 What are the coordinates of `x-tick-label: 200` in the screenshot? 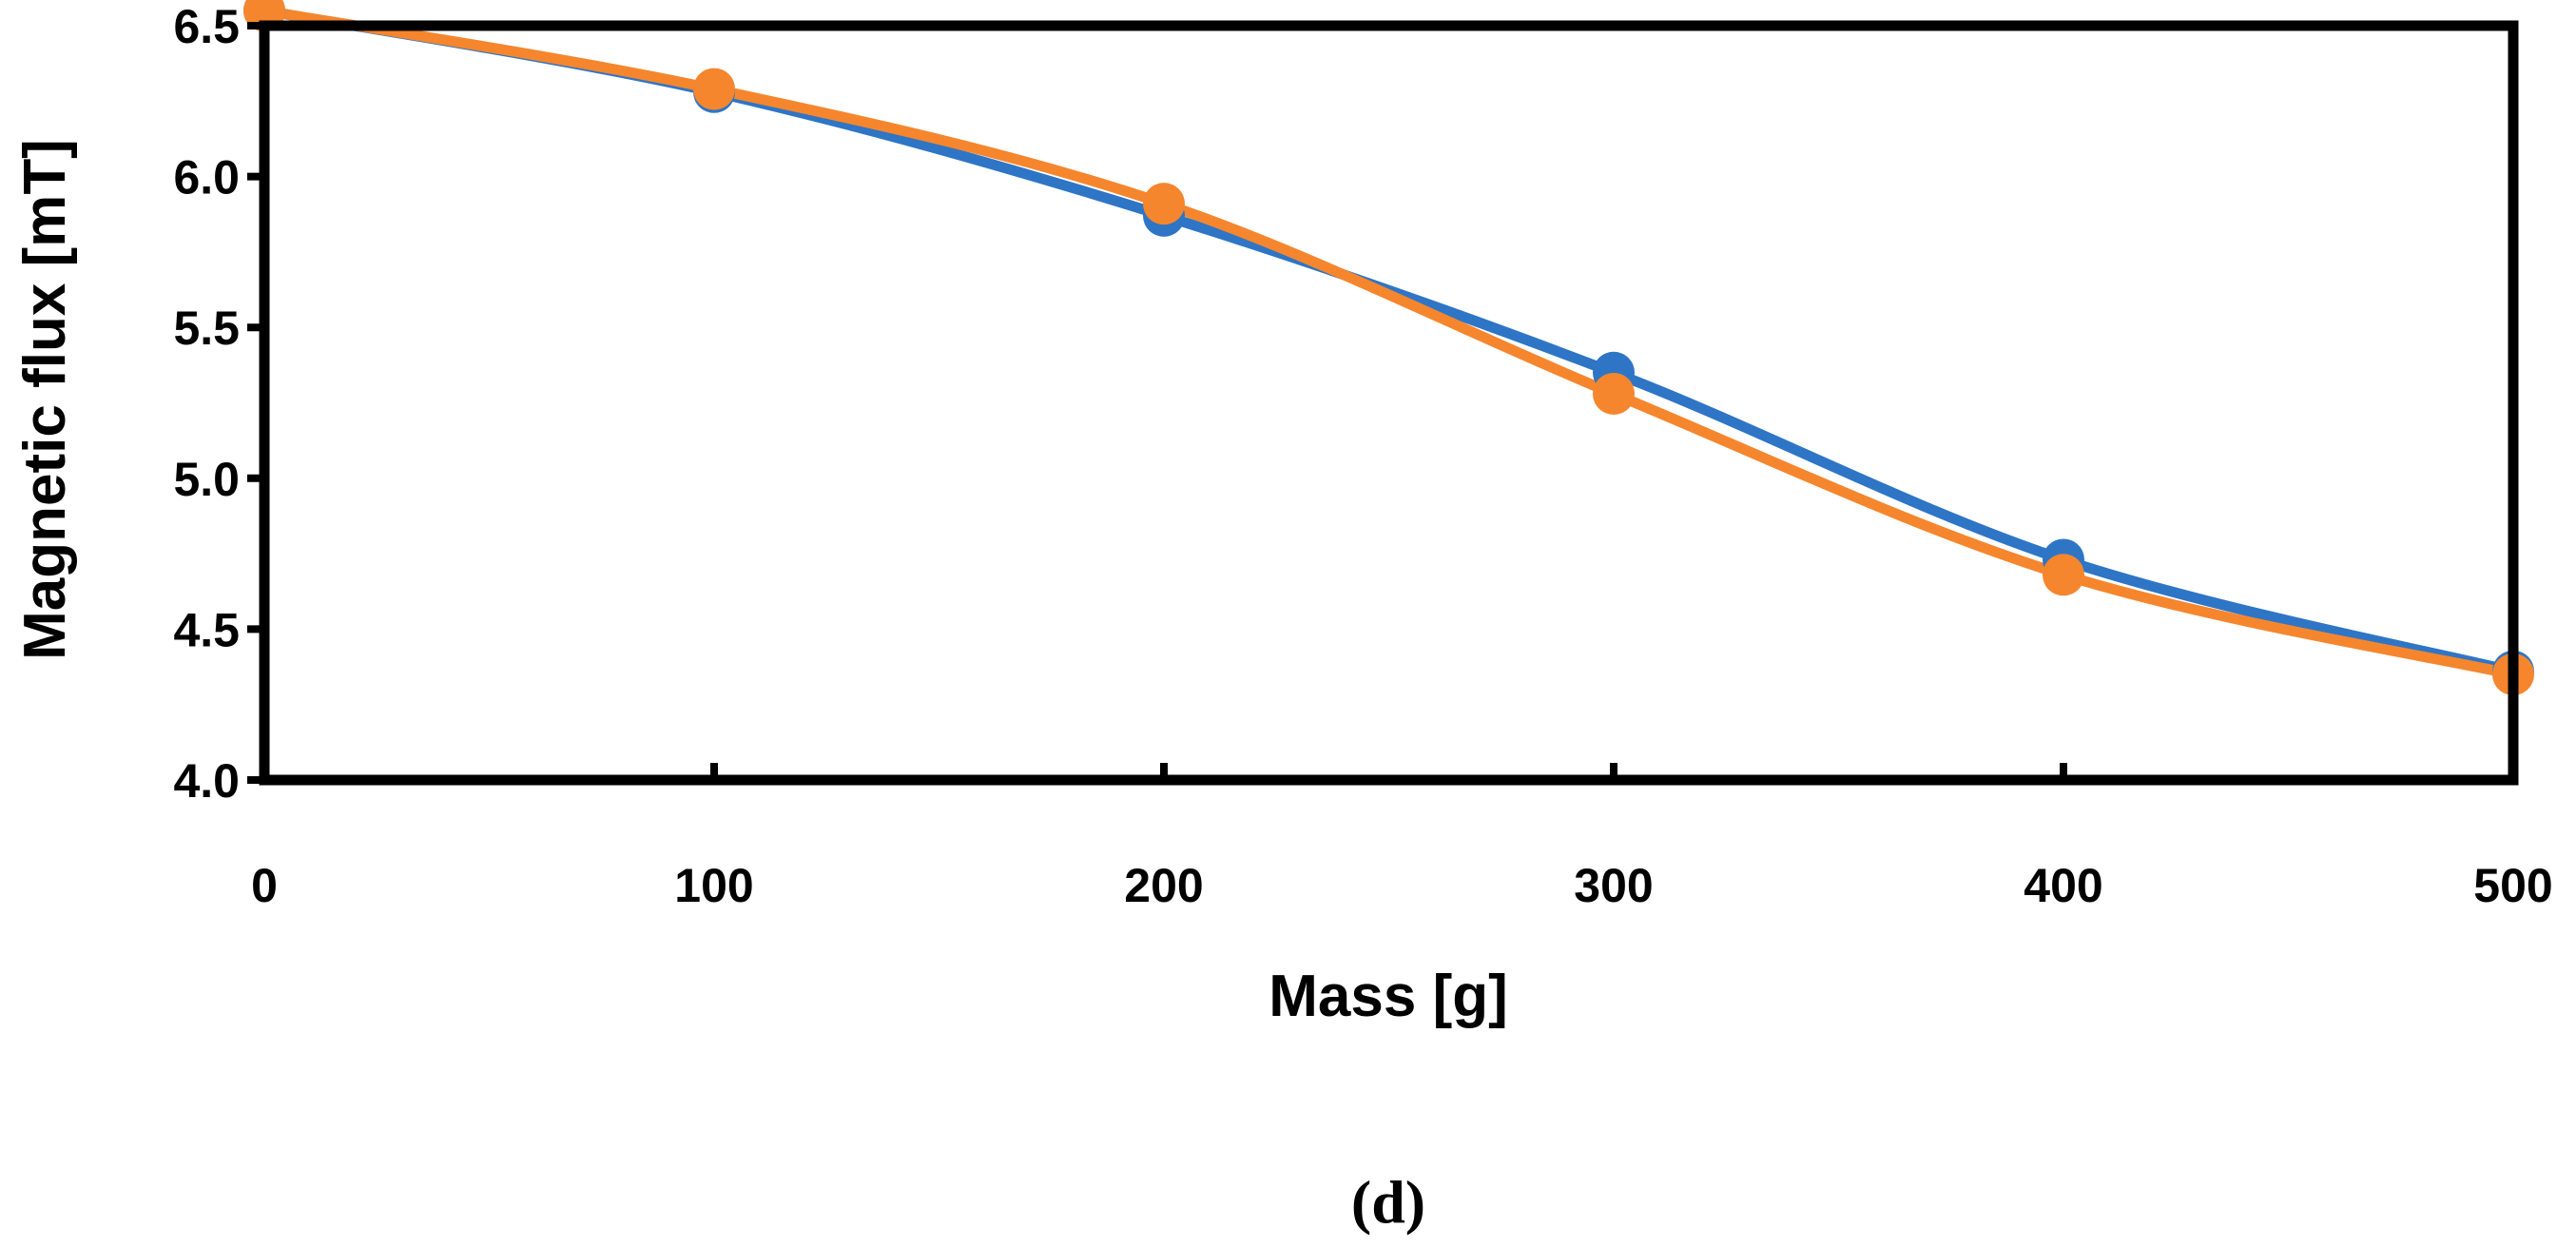 It's located at (1163, 885).